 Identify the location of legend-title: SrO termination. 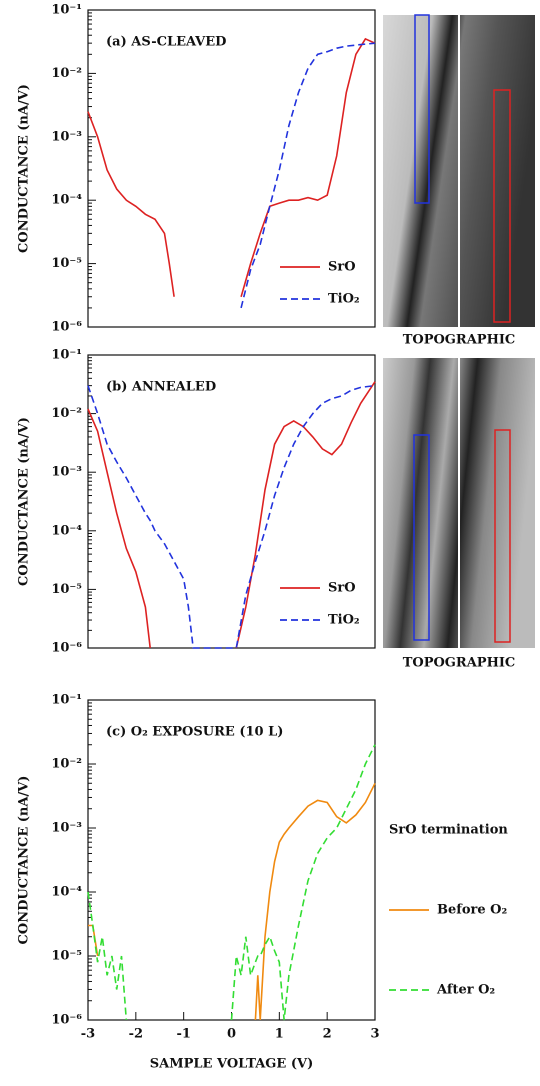
(448, 830).